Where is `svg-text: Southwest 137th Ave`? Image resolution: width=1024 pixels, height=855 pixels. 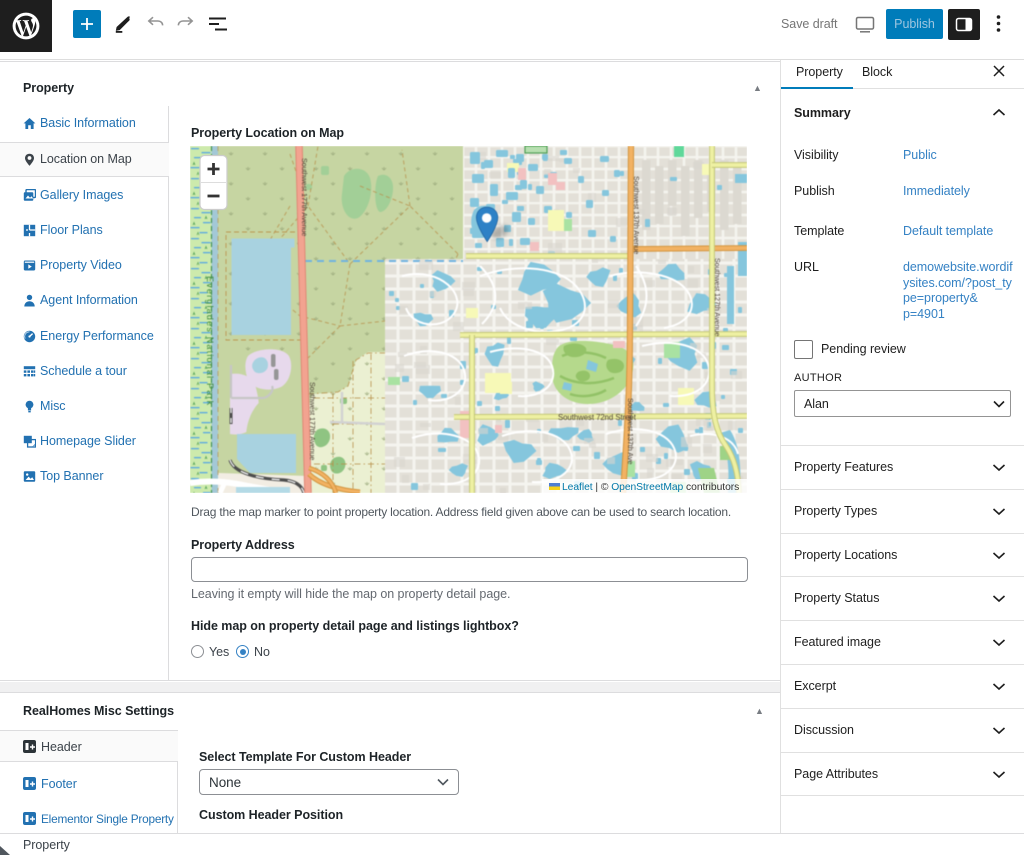 svg-text: Southwest 137th Ave is located at coordinates (630, 431).